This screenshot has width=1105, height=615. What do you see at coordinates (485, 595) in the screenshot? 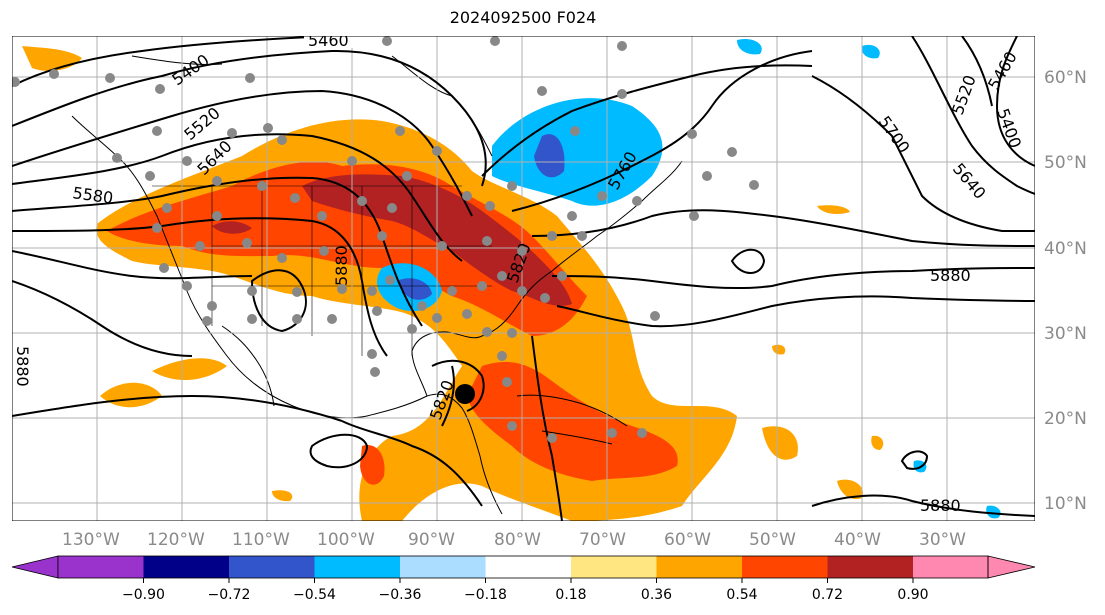
I see `colorbar-tick-label: −0.18` at bounding box center [485, 595].